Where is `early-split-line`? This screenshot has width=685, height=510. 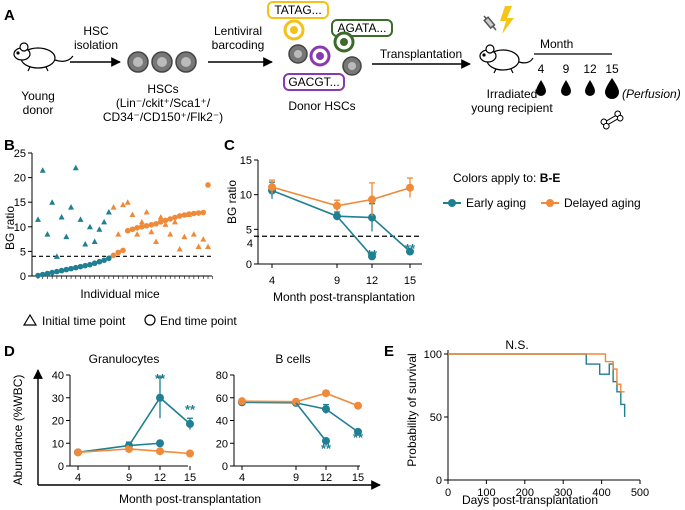 early-split-line is located at coordinates (354, 236).